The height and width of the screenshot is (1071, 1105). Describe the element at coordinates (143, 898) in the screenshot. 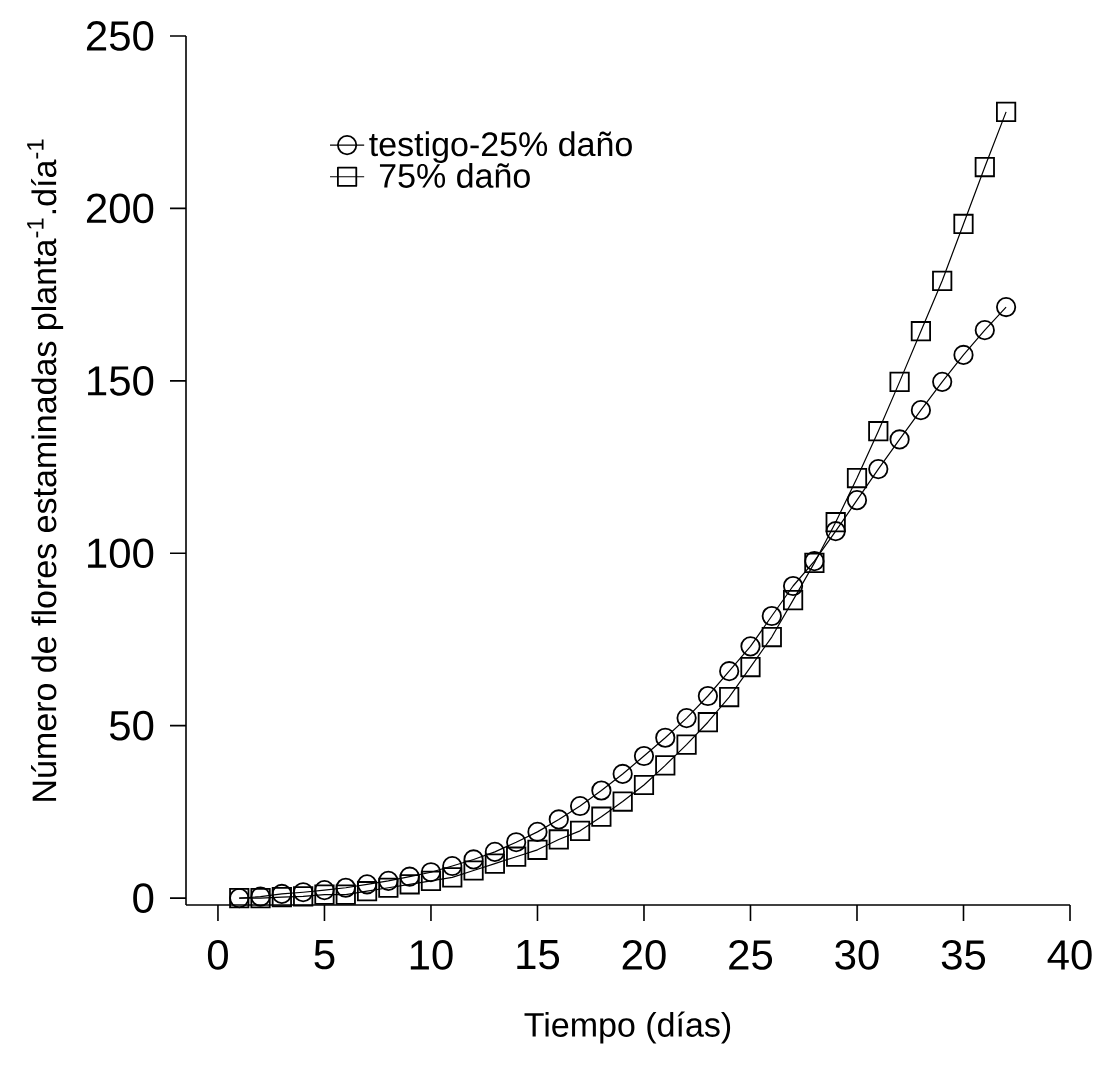

I see `y-tick-label: 0` at that location.